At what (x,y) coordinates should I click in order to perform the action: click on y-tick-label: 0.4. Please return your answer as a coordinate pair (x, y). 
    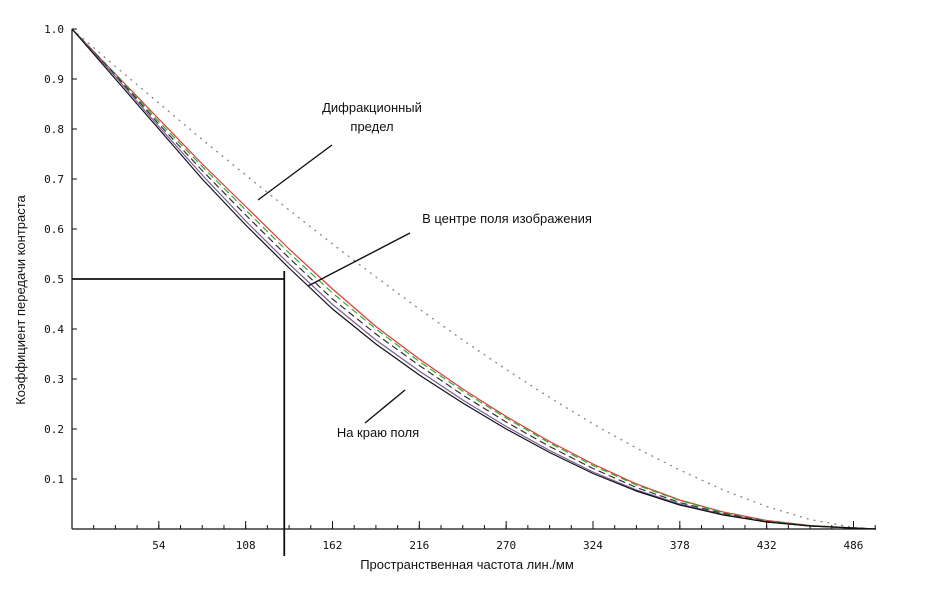
    Looking at the image, I should click on (54, 329).